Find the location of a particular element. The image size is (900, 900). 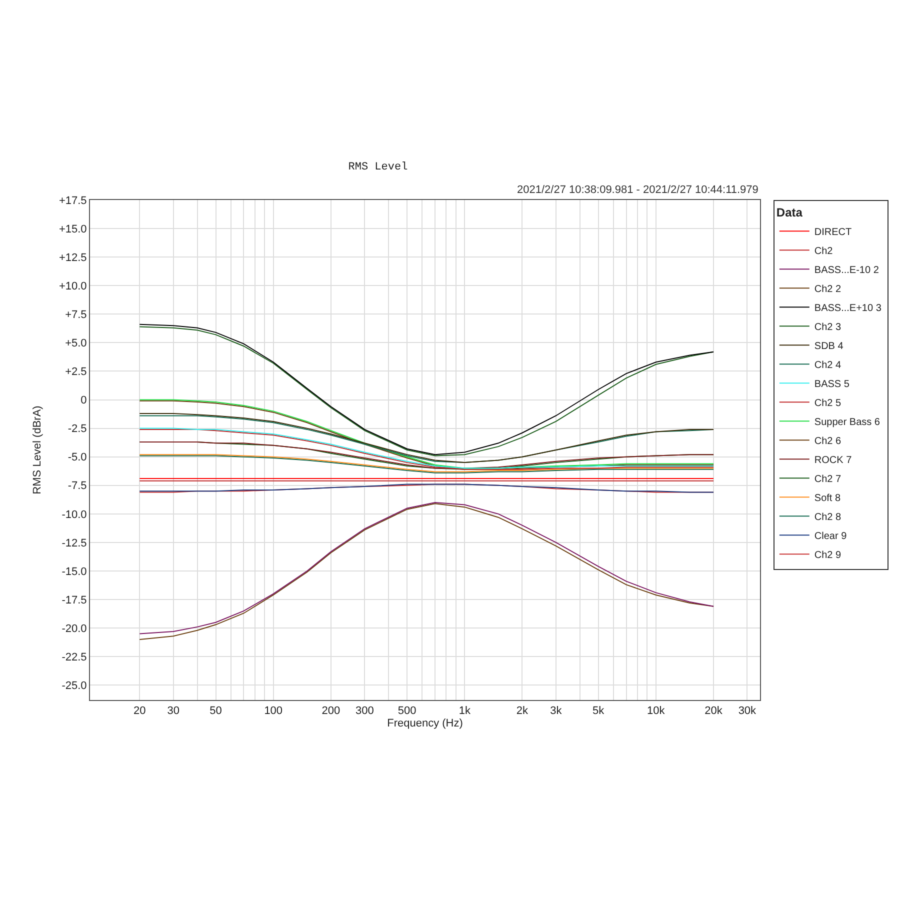

legend-label: Ch2 8 is located at coordinates (828, 517).